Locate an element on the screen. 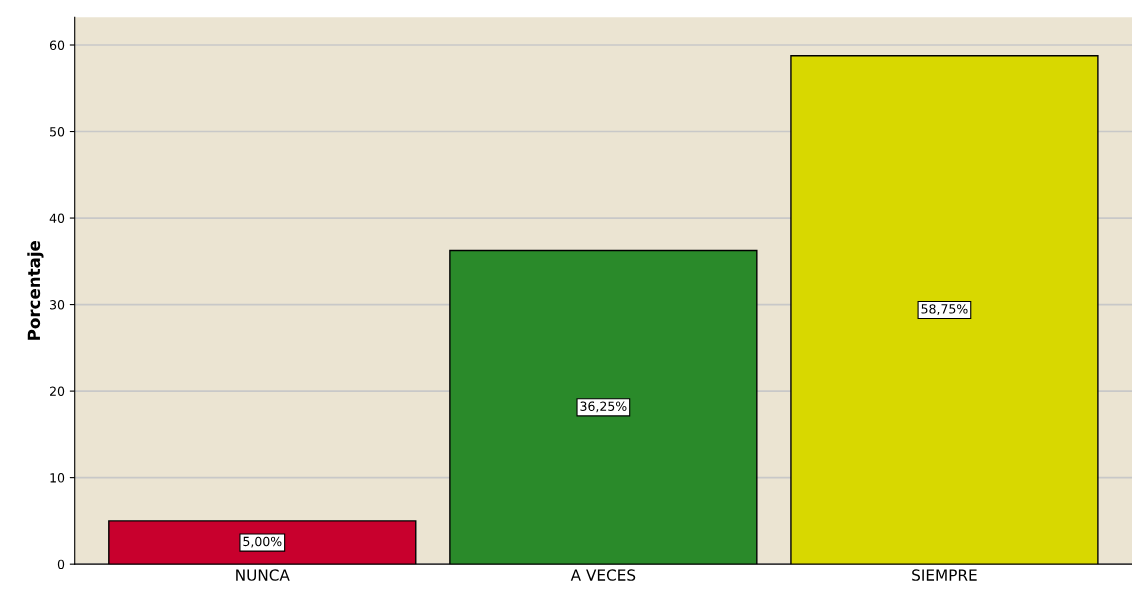 The image size is (1132, 597). data-label: 36,25% is located at coordinates (603, 407).